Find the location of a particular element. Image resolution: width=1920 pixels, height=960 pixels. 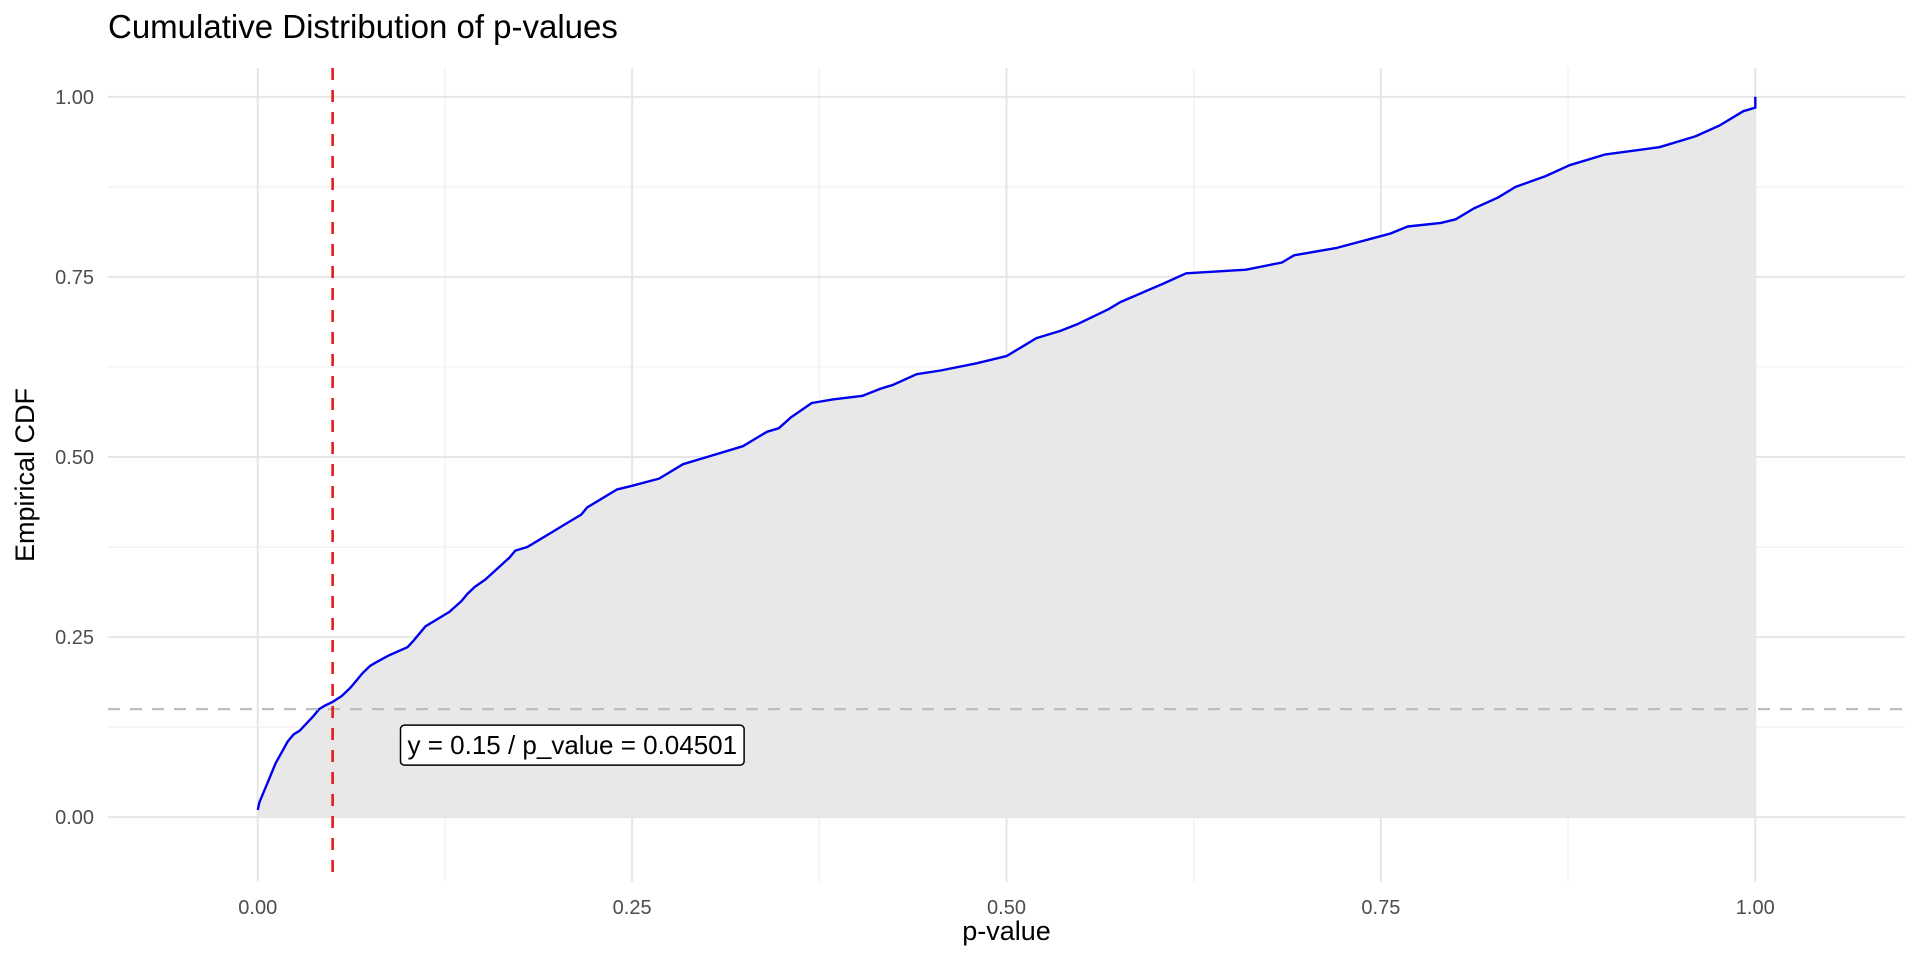

annotation-box is located at coordinates (572, 745).